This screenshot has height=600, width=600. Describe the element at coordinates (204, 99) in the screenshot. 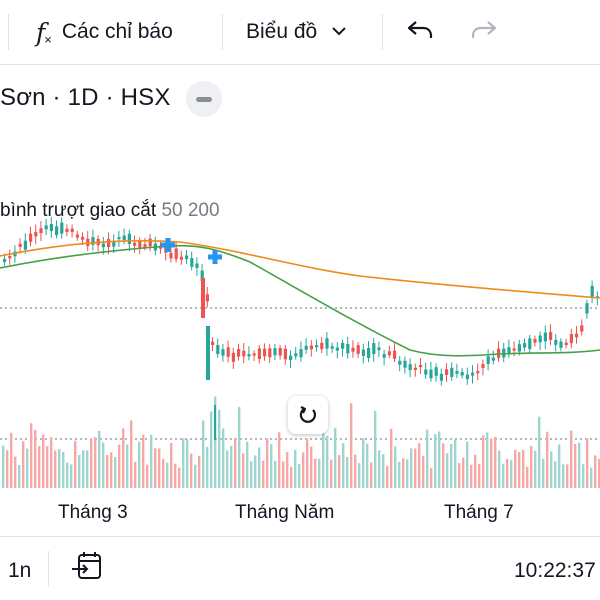

I see `collapse-legend-button` at that location.